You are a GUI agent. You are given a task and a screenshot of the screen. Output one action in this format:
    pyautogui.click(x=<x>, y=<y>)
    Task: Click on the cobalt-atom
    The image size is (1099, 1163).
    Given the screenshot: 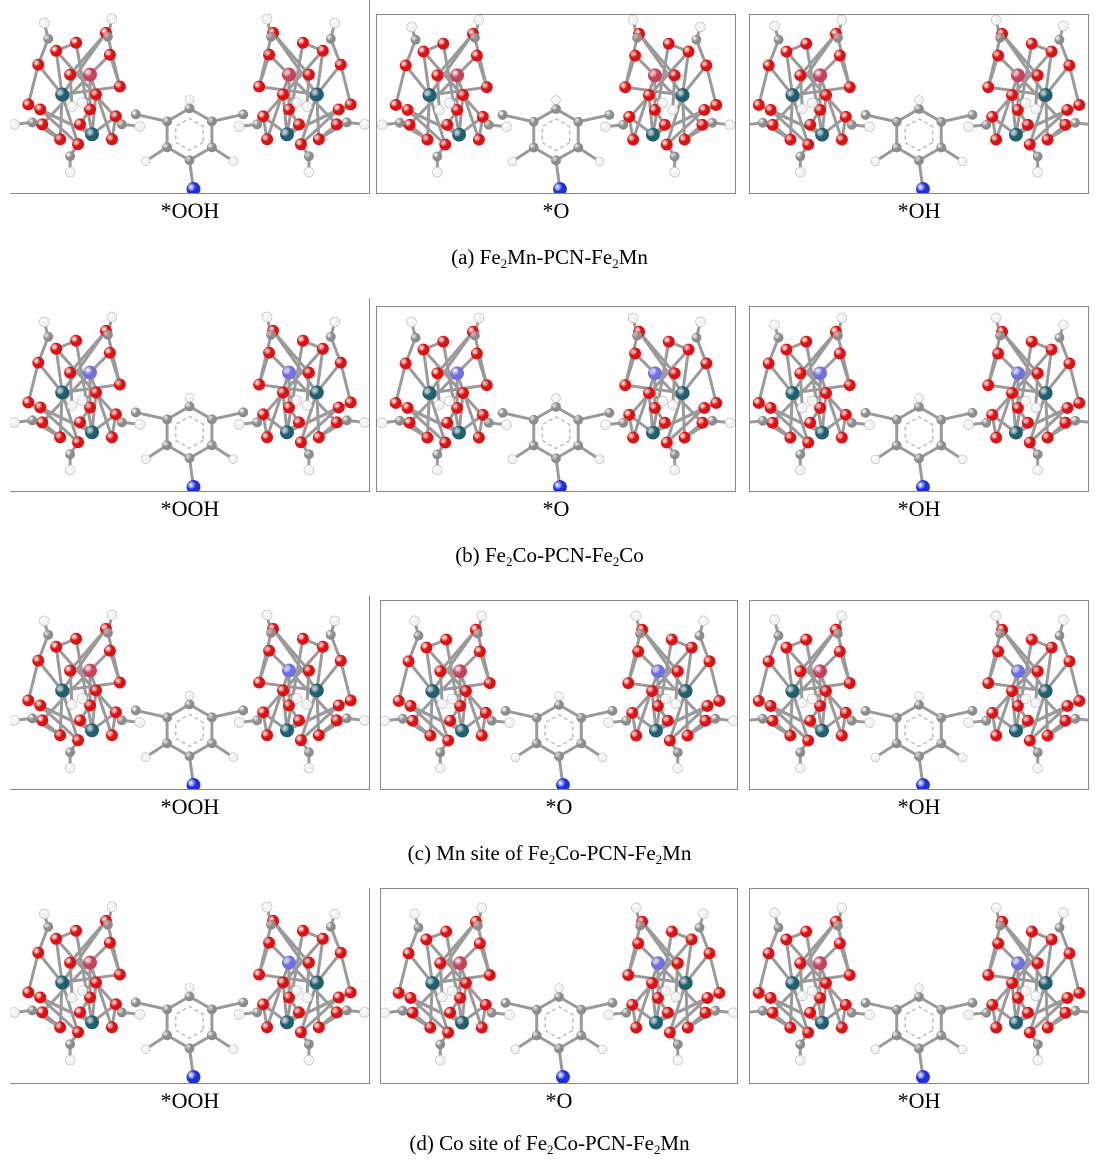 What is the action you would take?
    pyautogui.click(x=655, y=373)
    